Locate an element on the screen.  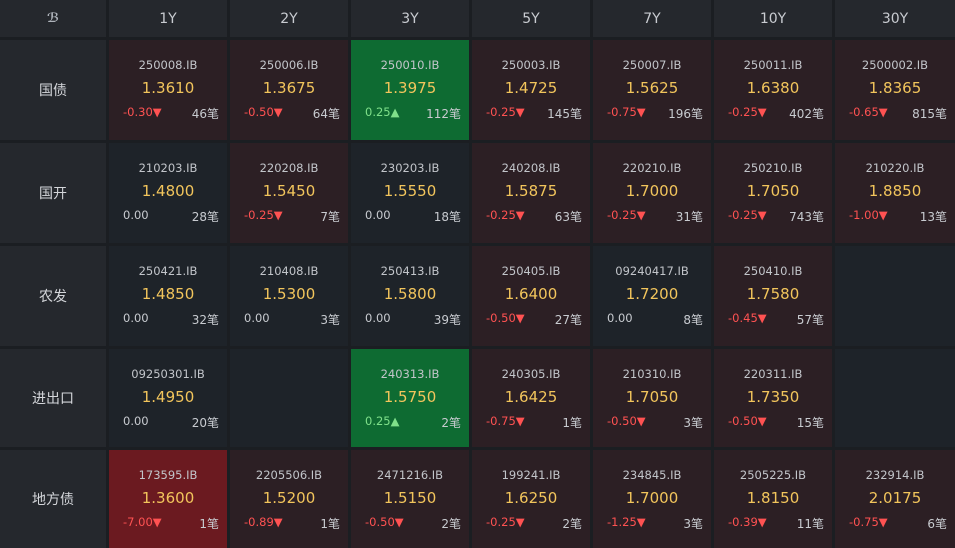
bond-code: 250421.IB is located at coordinates (168, 271).